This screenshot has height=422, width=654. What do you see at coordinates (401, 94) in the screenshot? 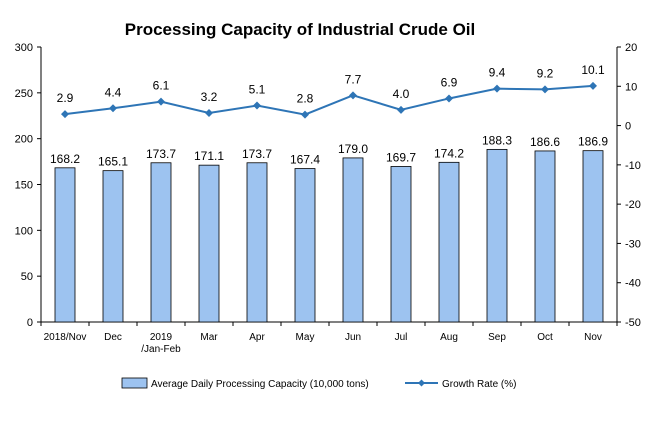
I see `line-value-label: 4.0` at bounding box center [401, 94].